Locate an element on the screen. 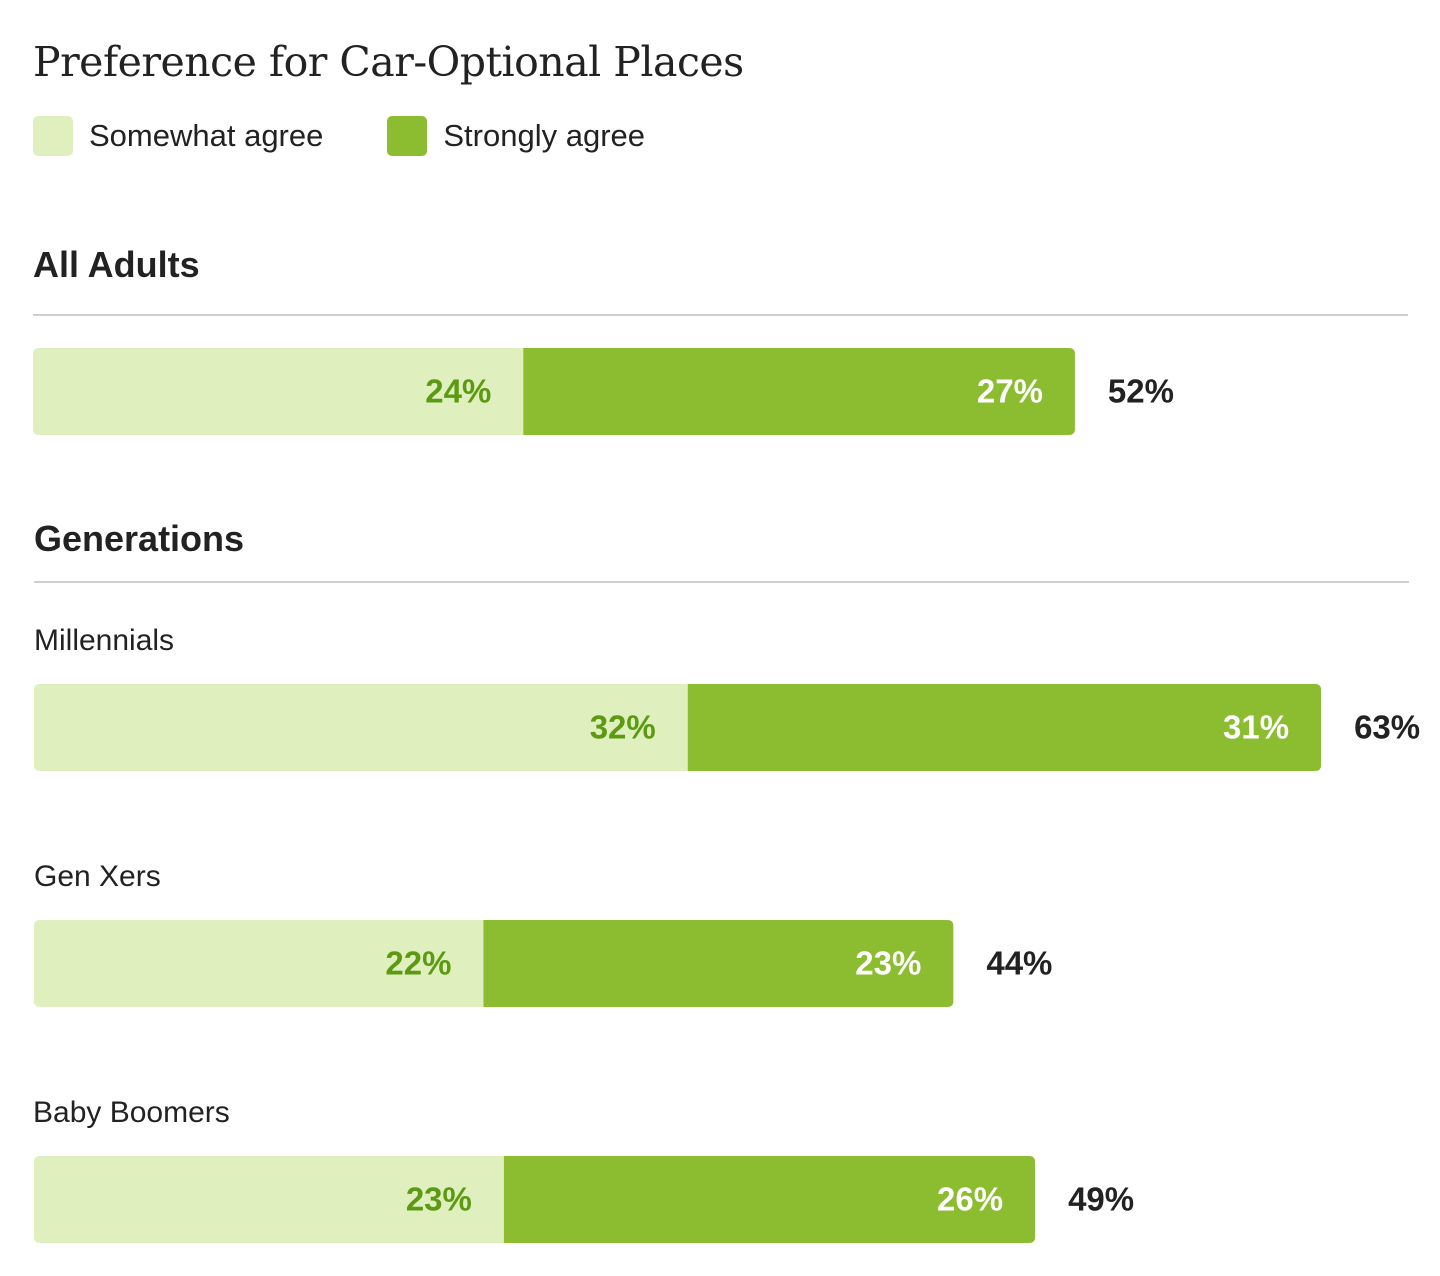  bar-strongly-agree-baby-boomers is located at coordinates (769, 1199).